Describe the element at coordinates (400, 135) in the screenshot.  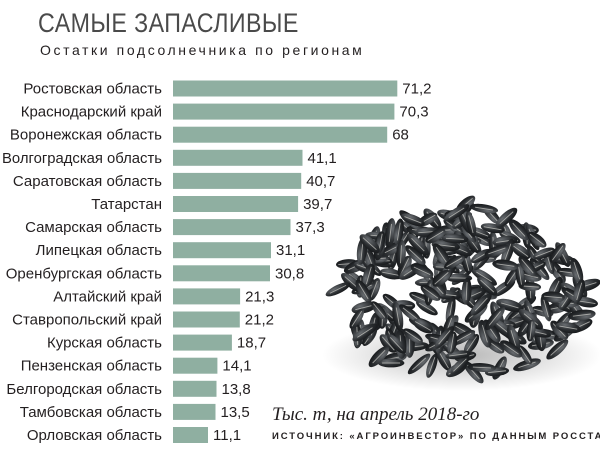
I see `value-label: 68` at that location.